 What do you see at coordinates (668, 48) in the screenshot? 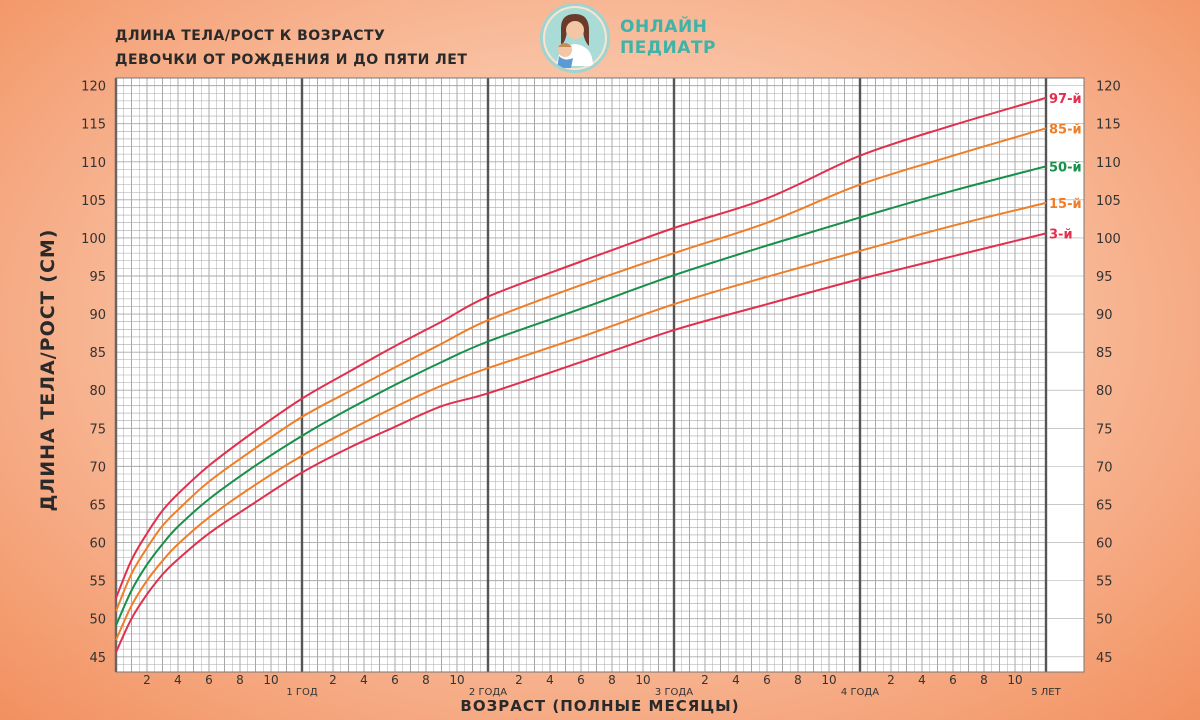
I see `logo-text-line-2: ПЕДИАТР` at bounding box center [668, 48].